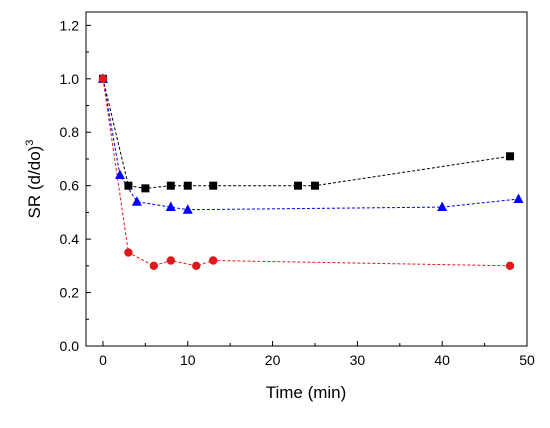 The height and width of the screenshot is (428, 550). I want to click on x-tick-label: 0, so click(103, 360).